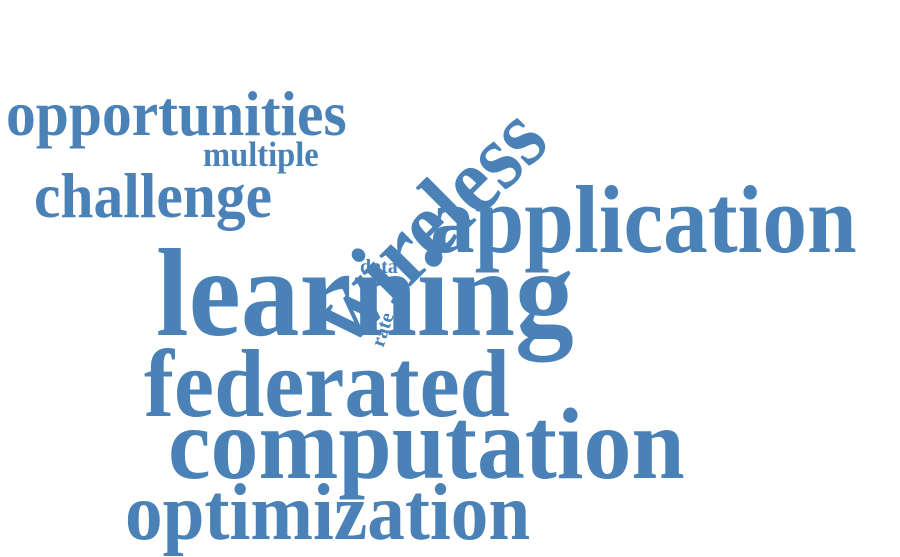 Image resolution: width=900 pixels, height=557 pixels. Describe the element at coordinates (176, 113) in the screenshot. I see `word-opportunities: opportunities` at that location.